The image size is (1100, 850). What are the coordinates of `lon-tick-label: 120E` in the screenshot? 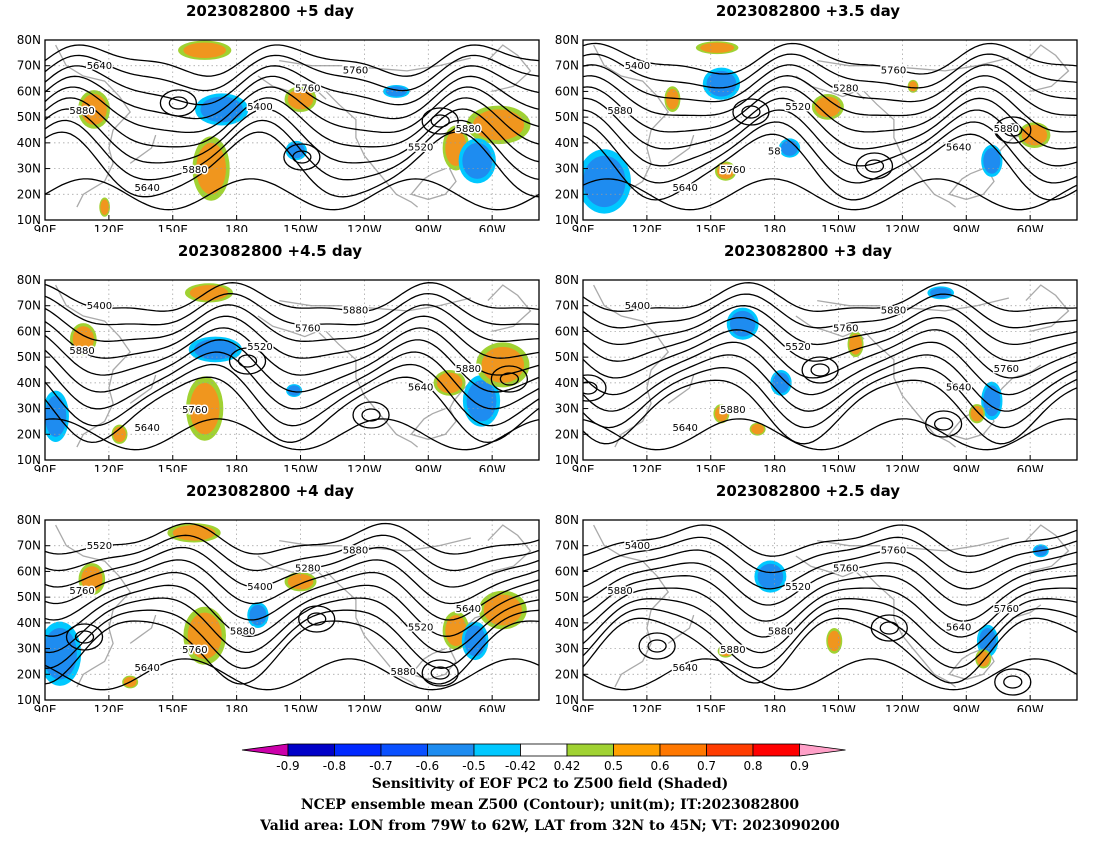 It's located at (109, 707).